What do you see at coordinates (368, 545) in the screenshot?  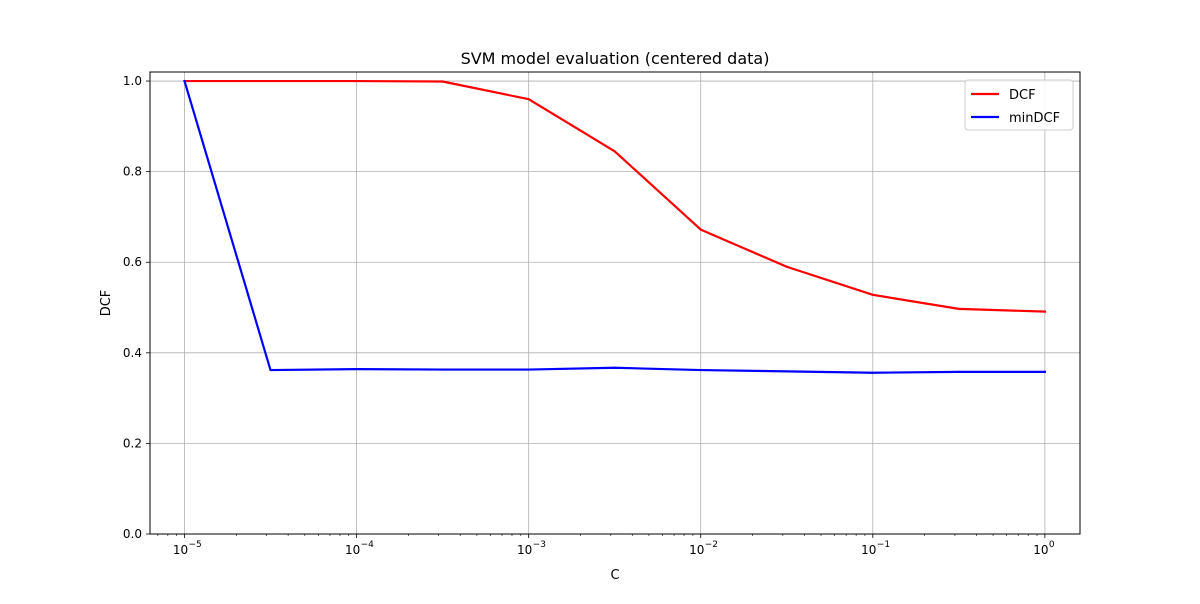 I see `x-tick-exponent: −4` at bounding box center [368, 545].